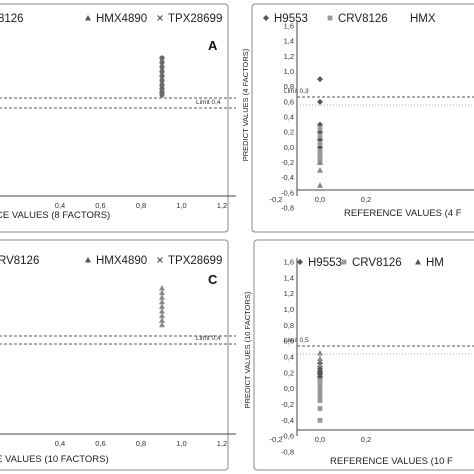  I want to click on x-tick-label: -0,2, so click(276, 439).